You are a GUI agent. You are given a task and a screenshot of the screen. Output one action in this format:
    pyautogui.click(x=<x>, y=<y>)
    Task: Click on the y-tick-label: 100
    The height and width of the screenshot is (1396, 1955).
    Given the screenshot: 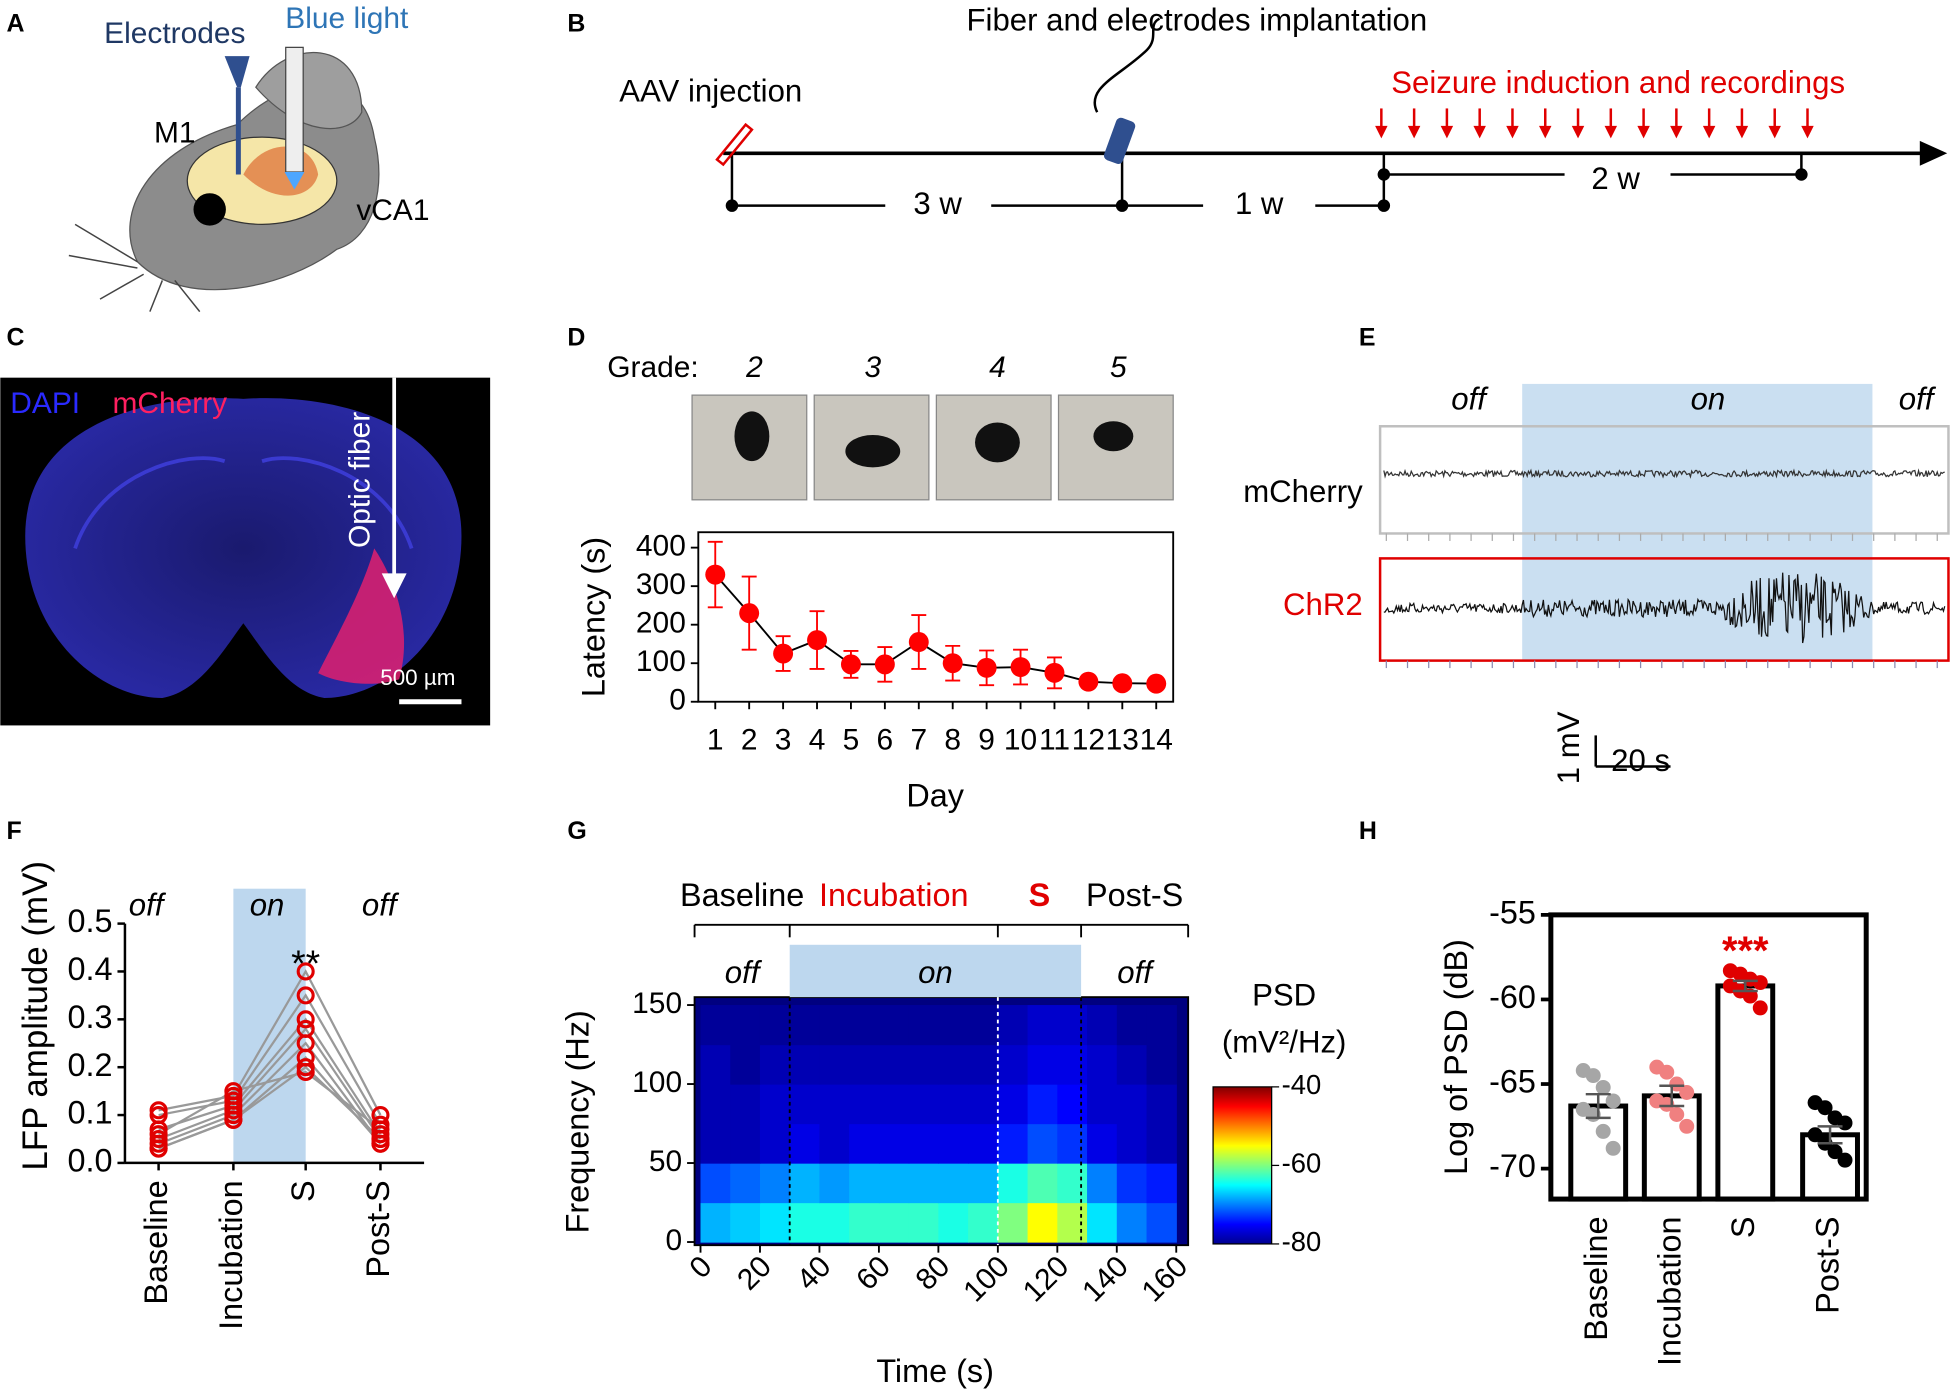 What is the action you would take?
    pyautogui.click(x=657, y=1082)
    